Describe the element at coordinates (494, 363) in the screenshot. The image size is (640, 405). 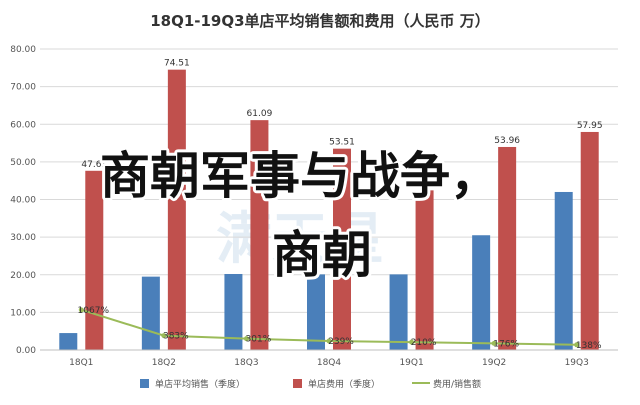
I see `x-tick-label: 19Q2` at that location.